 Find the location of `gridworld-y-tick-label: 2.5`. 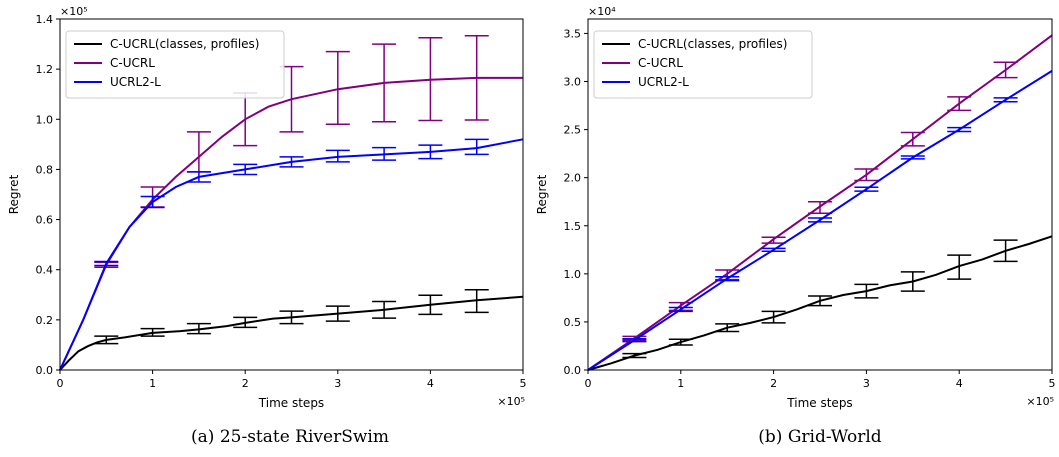

gridworld-y-tick-label: 2.5 is located at coordinates (573, 130).